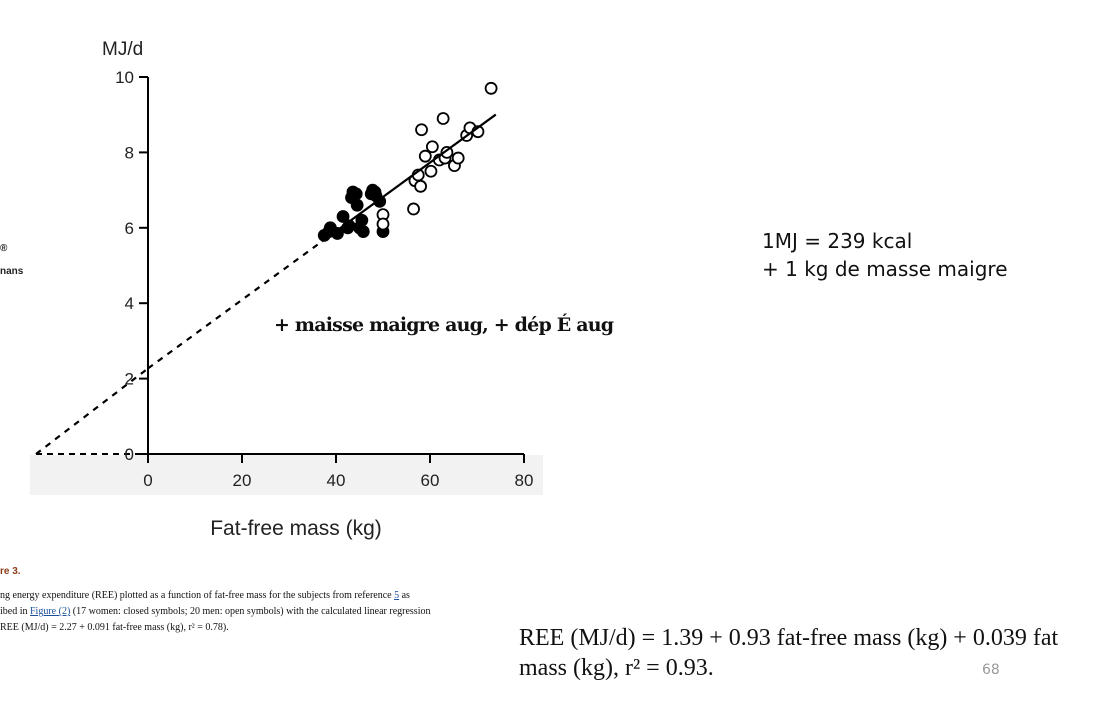  Describe the element at coordinates (991, 670) in the screenshot. I see `slide-number: 68` at that location.